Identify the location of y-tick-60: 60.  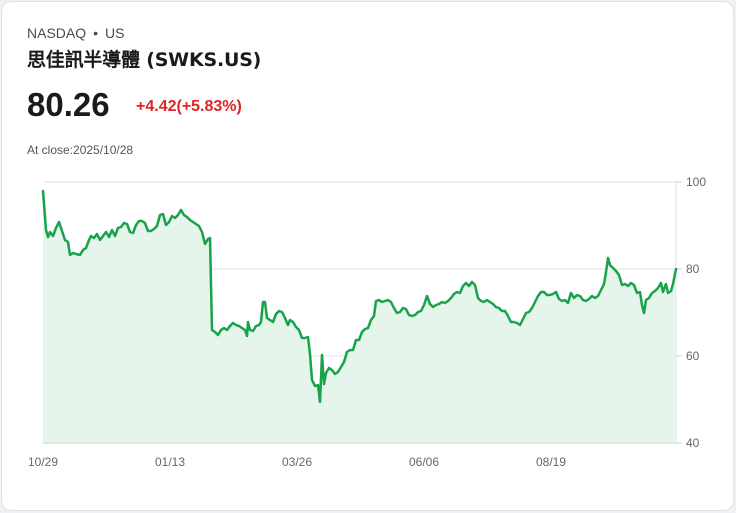
(693, 356).